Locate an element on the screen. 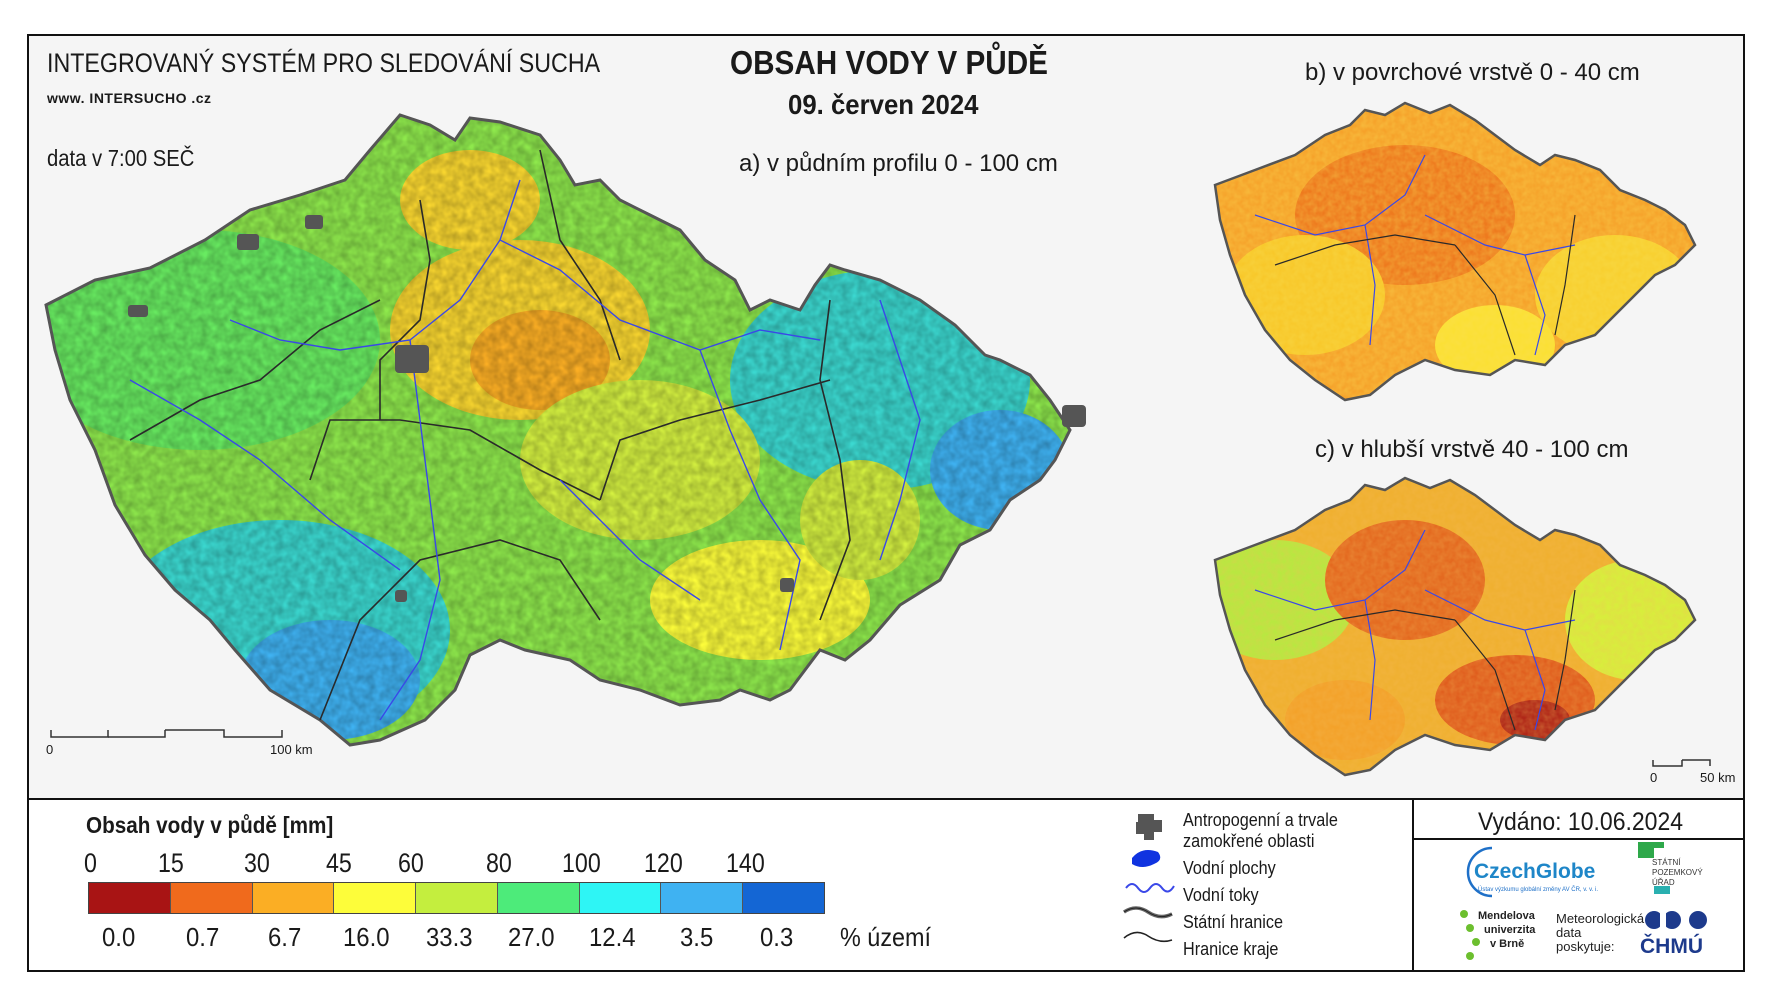 The width and height of the screenshot is (1772, 1003). class-percent: 16.0 is located at coordinates (366, 937).